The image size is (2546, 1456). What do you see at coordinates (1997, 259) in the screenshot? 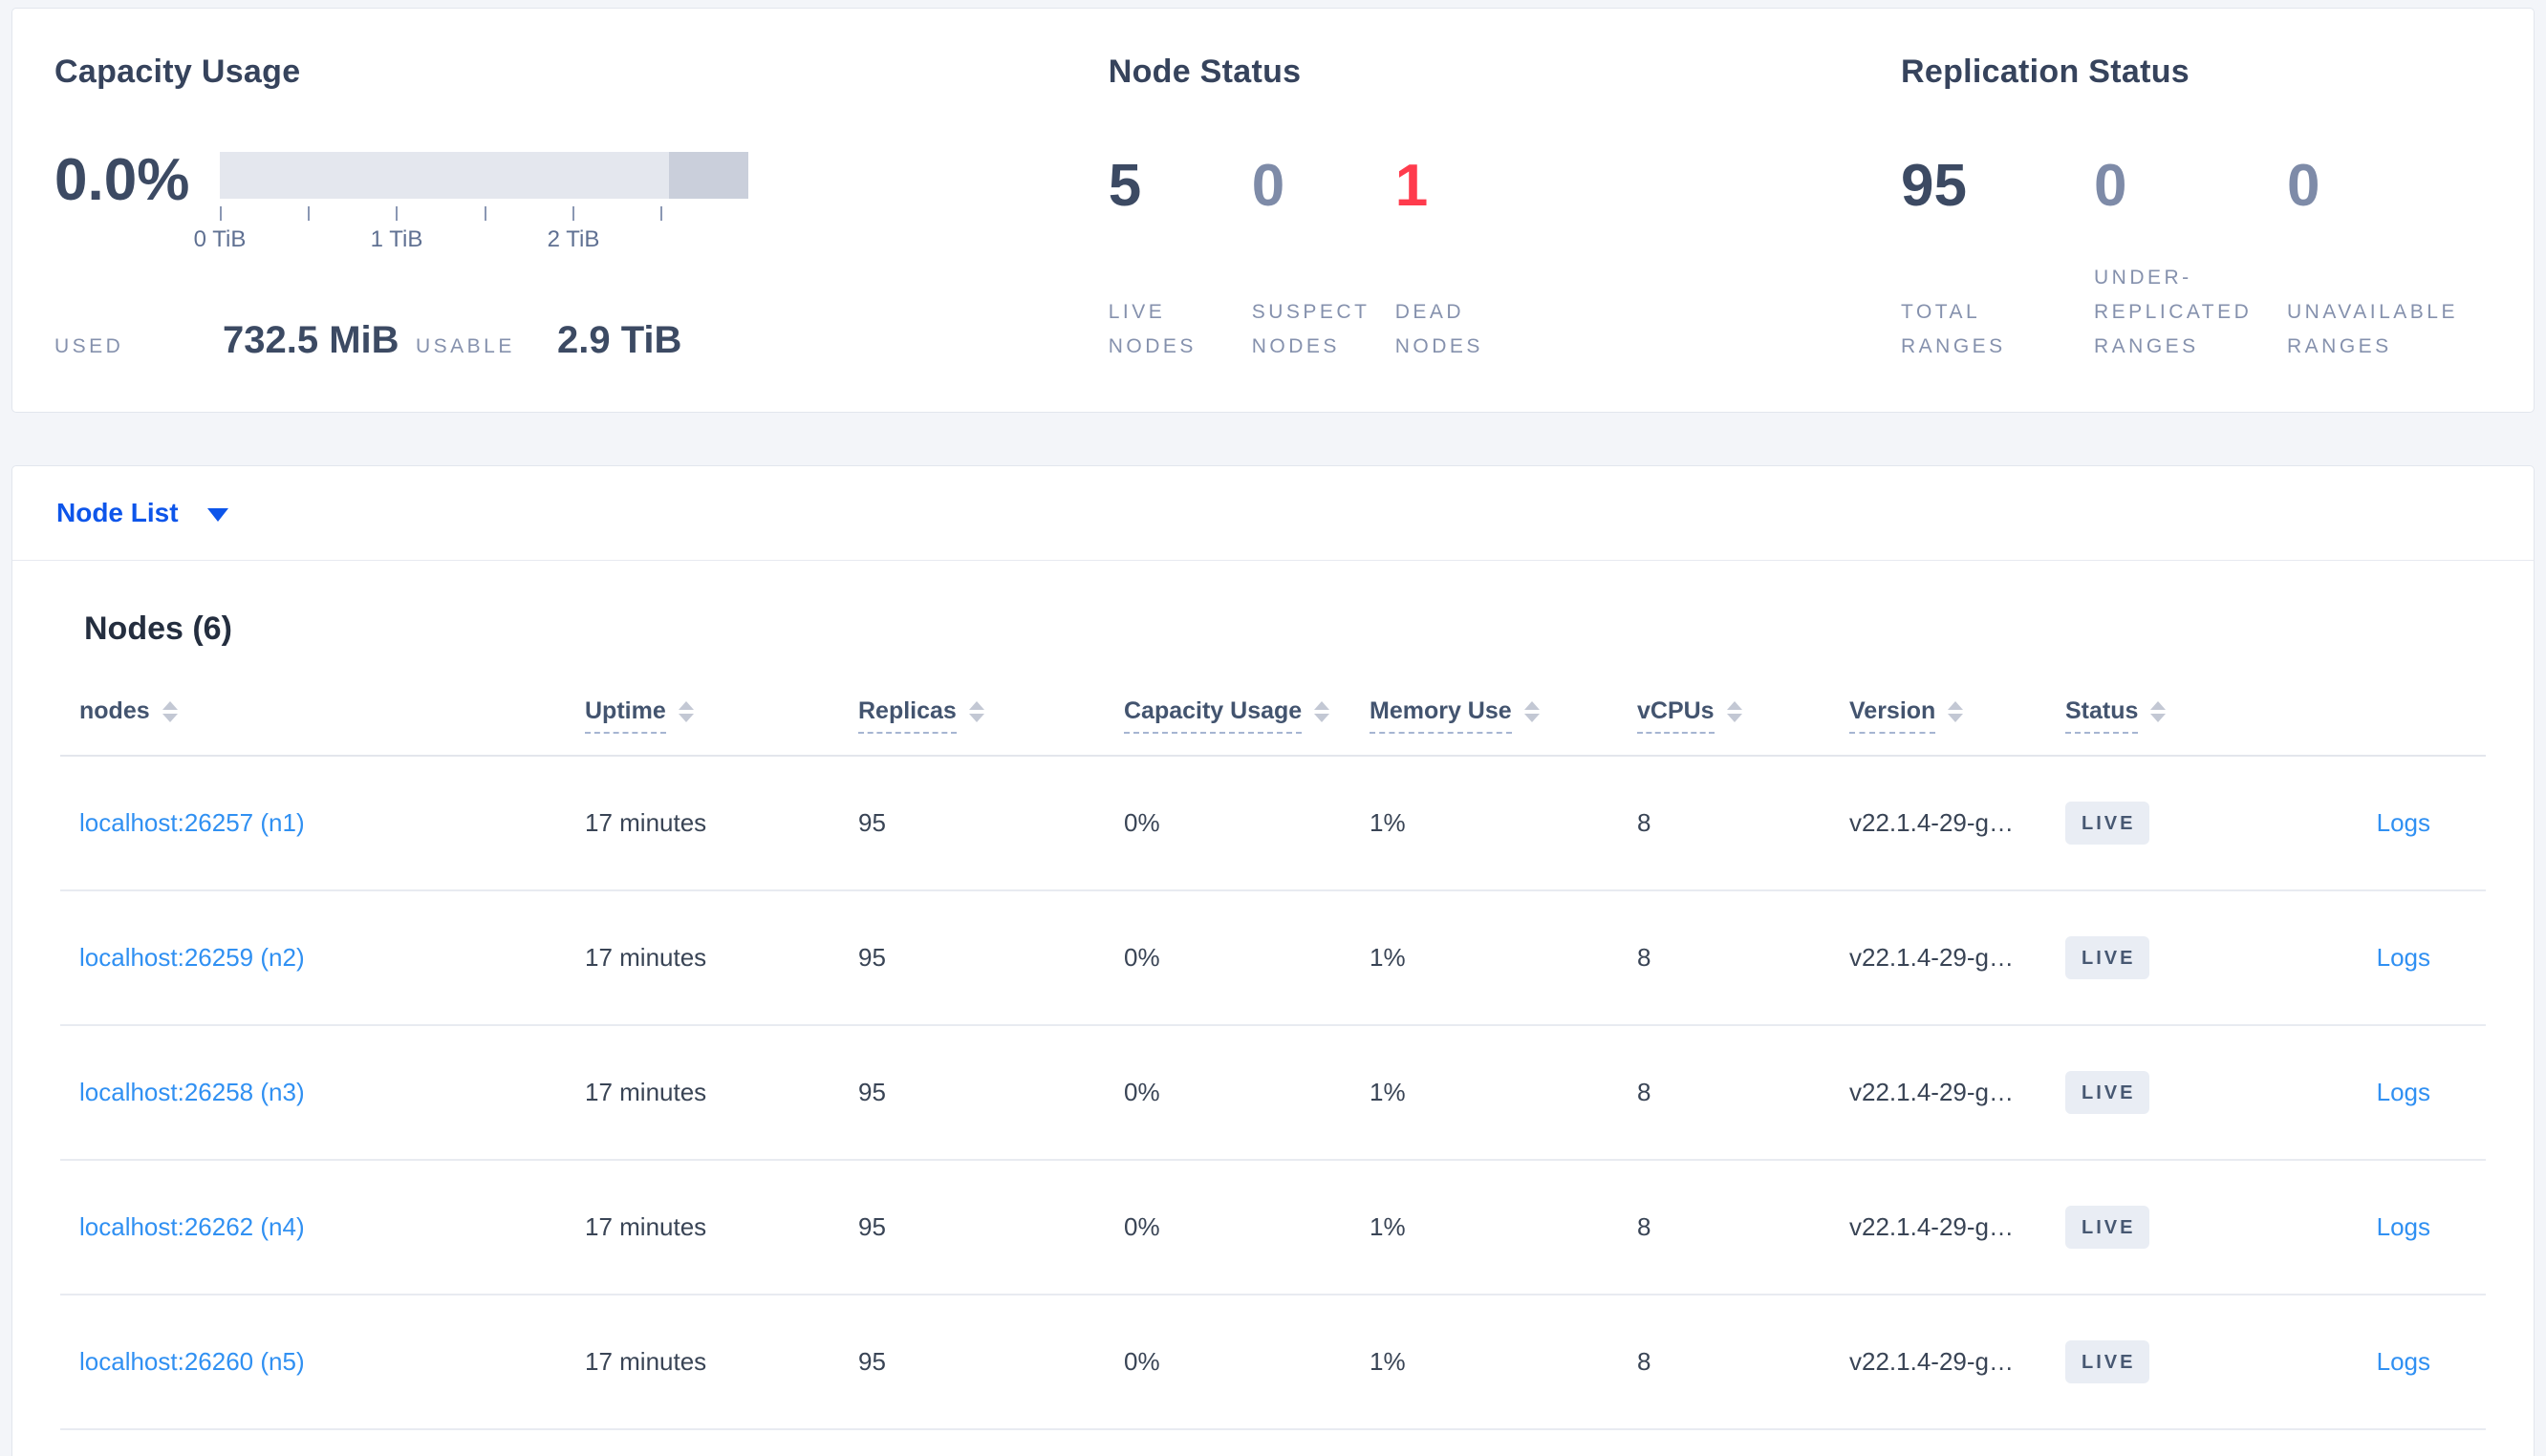
I see `summary-stat: 95 TOTAL RANGES` at bounding box center [1997, 259].